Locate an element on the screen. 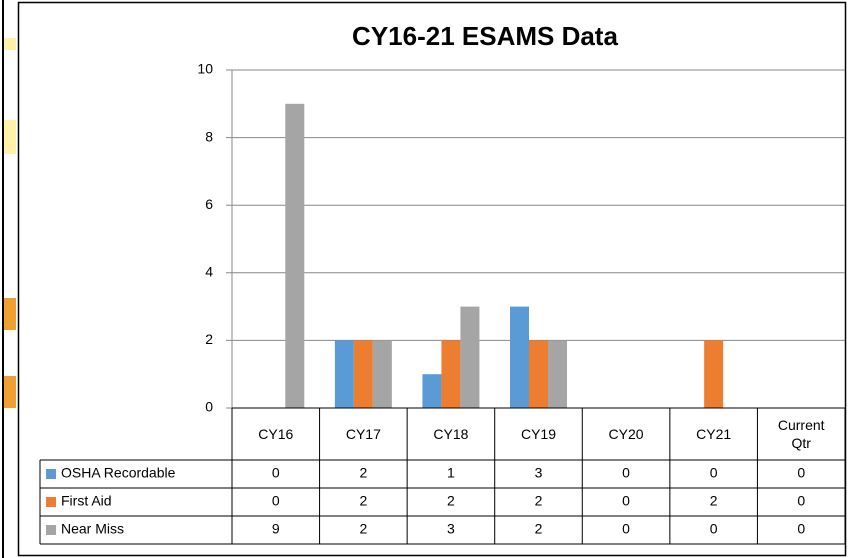  x-tick-label: CY17 is located at coordinates (363, 434).